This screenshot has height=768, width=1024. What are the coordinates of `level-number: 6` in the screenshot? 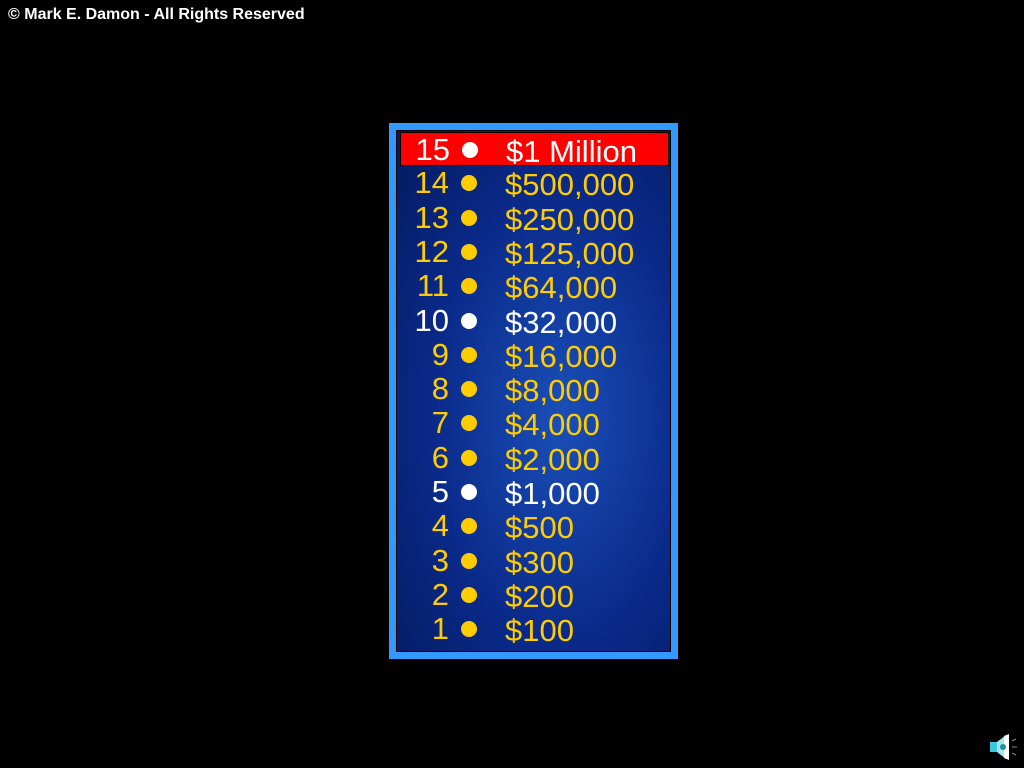 It's located at (440, 457).